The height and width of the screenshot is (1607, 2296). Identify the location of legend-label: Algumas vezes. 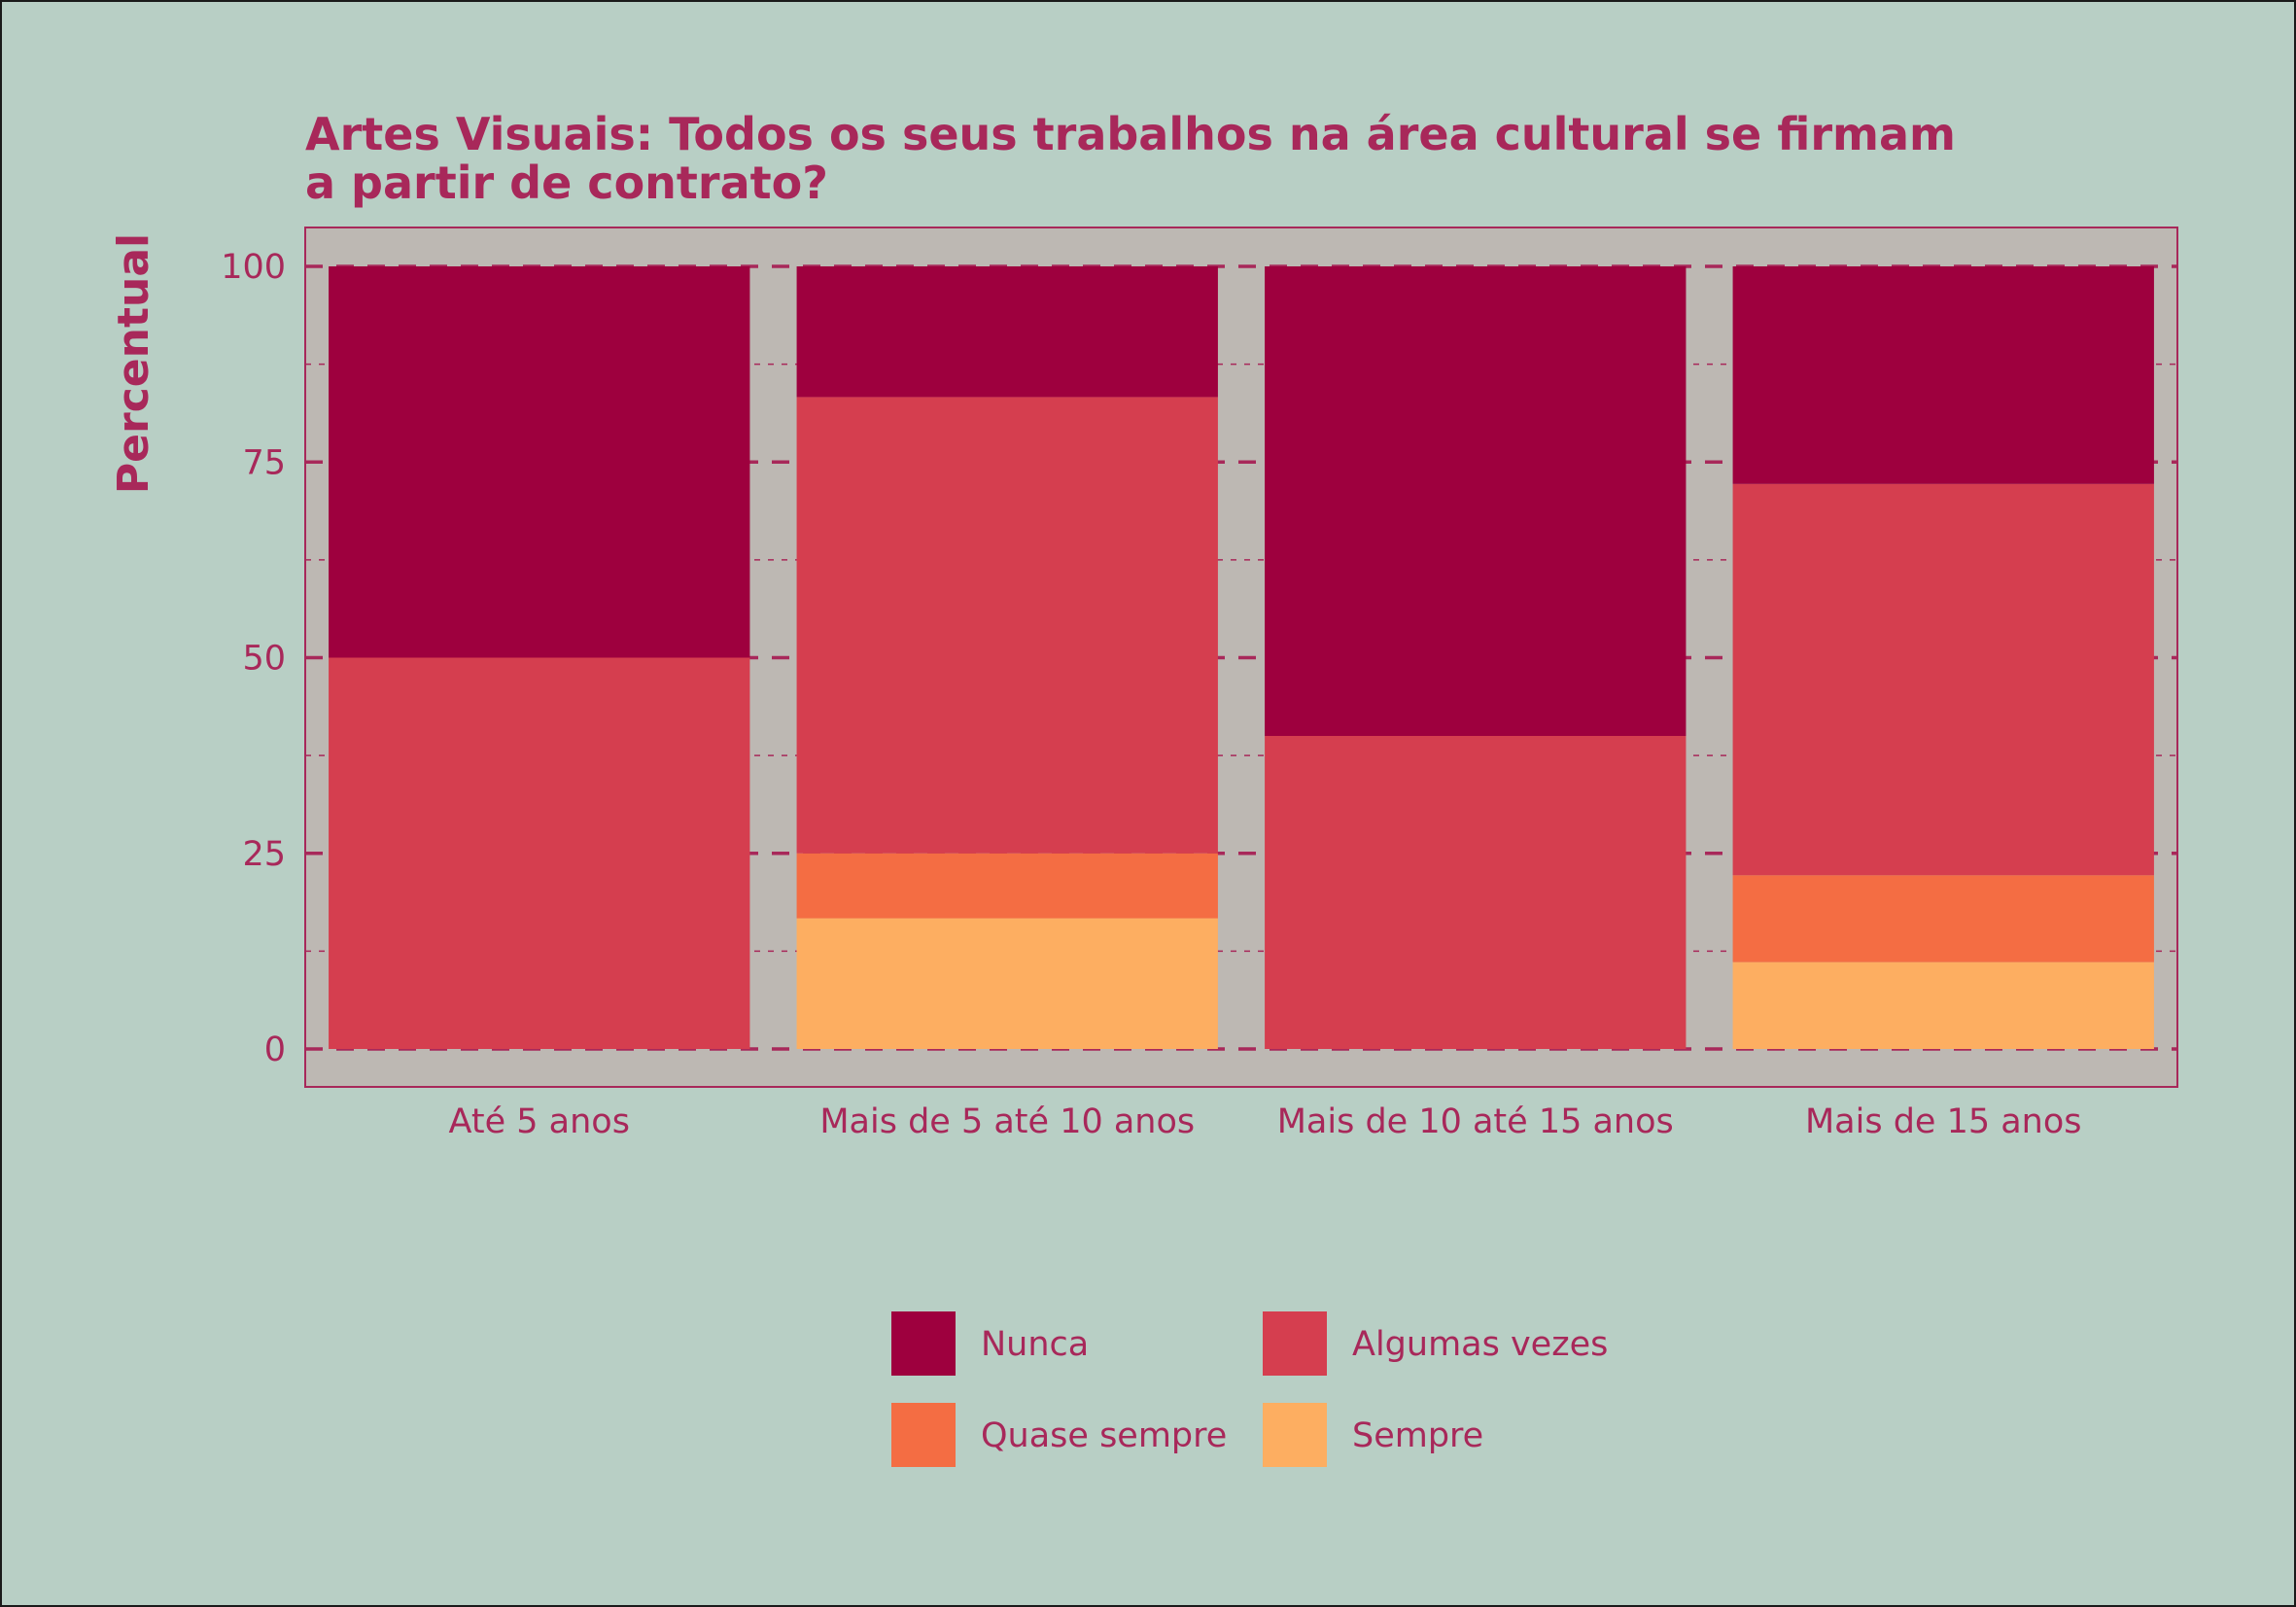
(1480, 1344).